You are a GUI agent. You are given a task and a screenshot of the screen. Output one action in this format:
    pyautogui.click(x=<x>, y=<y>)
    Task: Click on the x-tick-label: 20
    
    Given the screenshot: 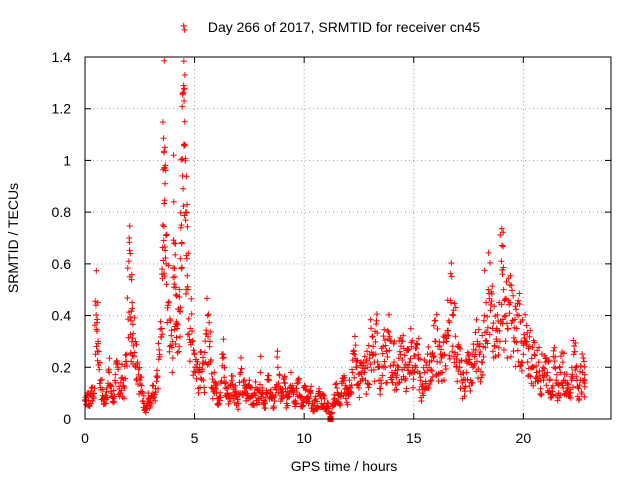 What is the action you would take?
    pyautogui.click(x=524, y=438)
    